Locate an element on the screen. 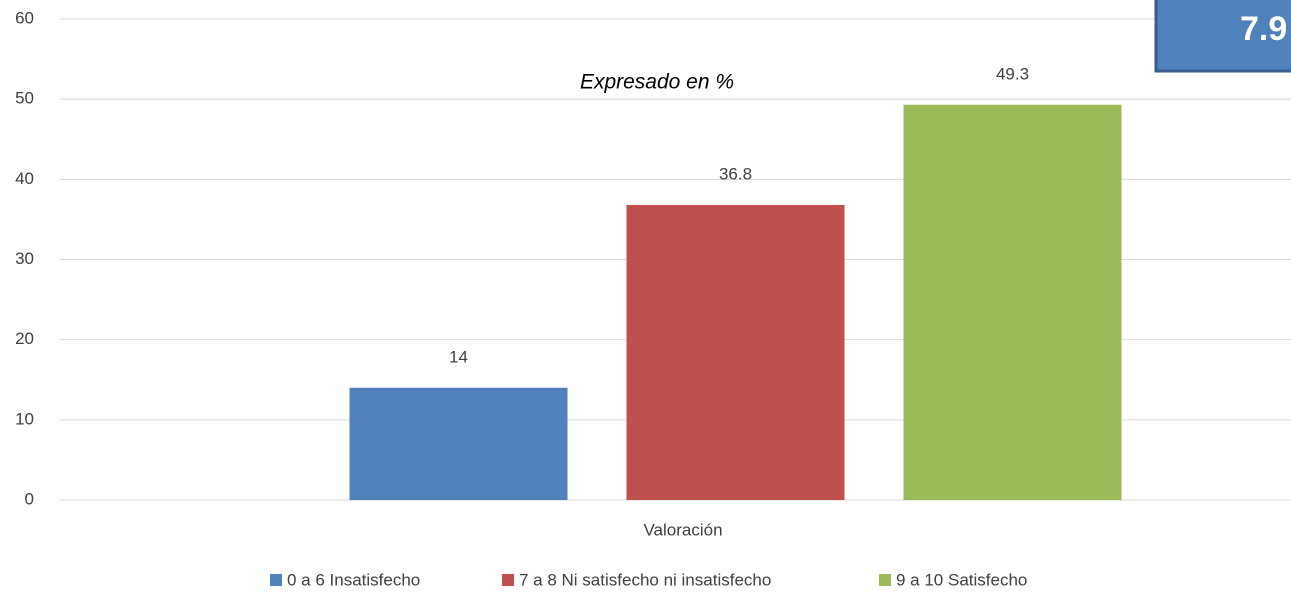 This screenshot has width=1291, height=594. data-label: 49.3 is located at coordinates (1012, 73).